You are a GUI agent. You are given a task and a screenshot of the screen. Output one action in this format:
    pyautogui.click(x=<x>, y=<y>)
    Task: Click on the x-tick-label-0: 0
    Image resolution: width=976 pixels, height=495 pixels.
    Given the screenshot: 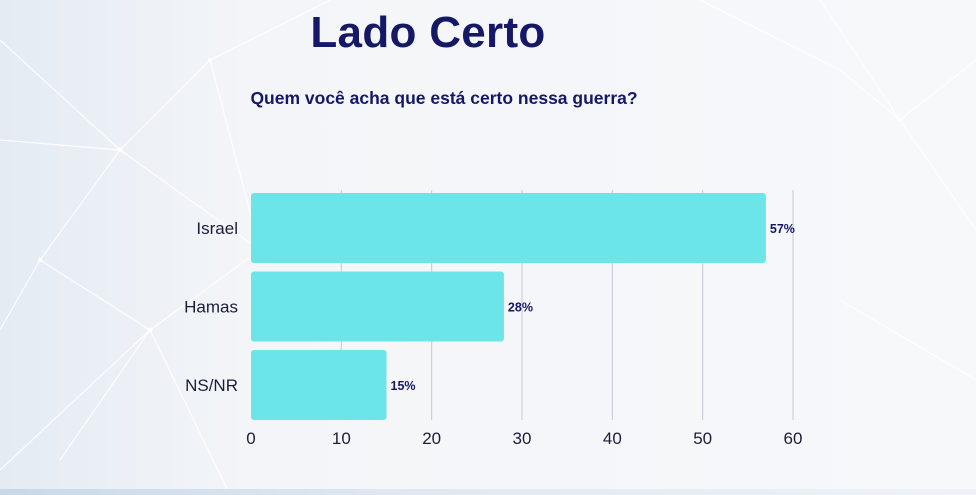 What is the action you would take?
    pyautogui.click(x=250, y=438)
    